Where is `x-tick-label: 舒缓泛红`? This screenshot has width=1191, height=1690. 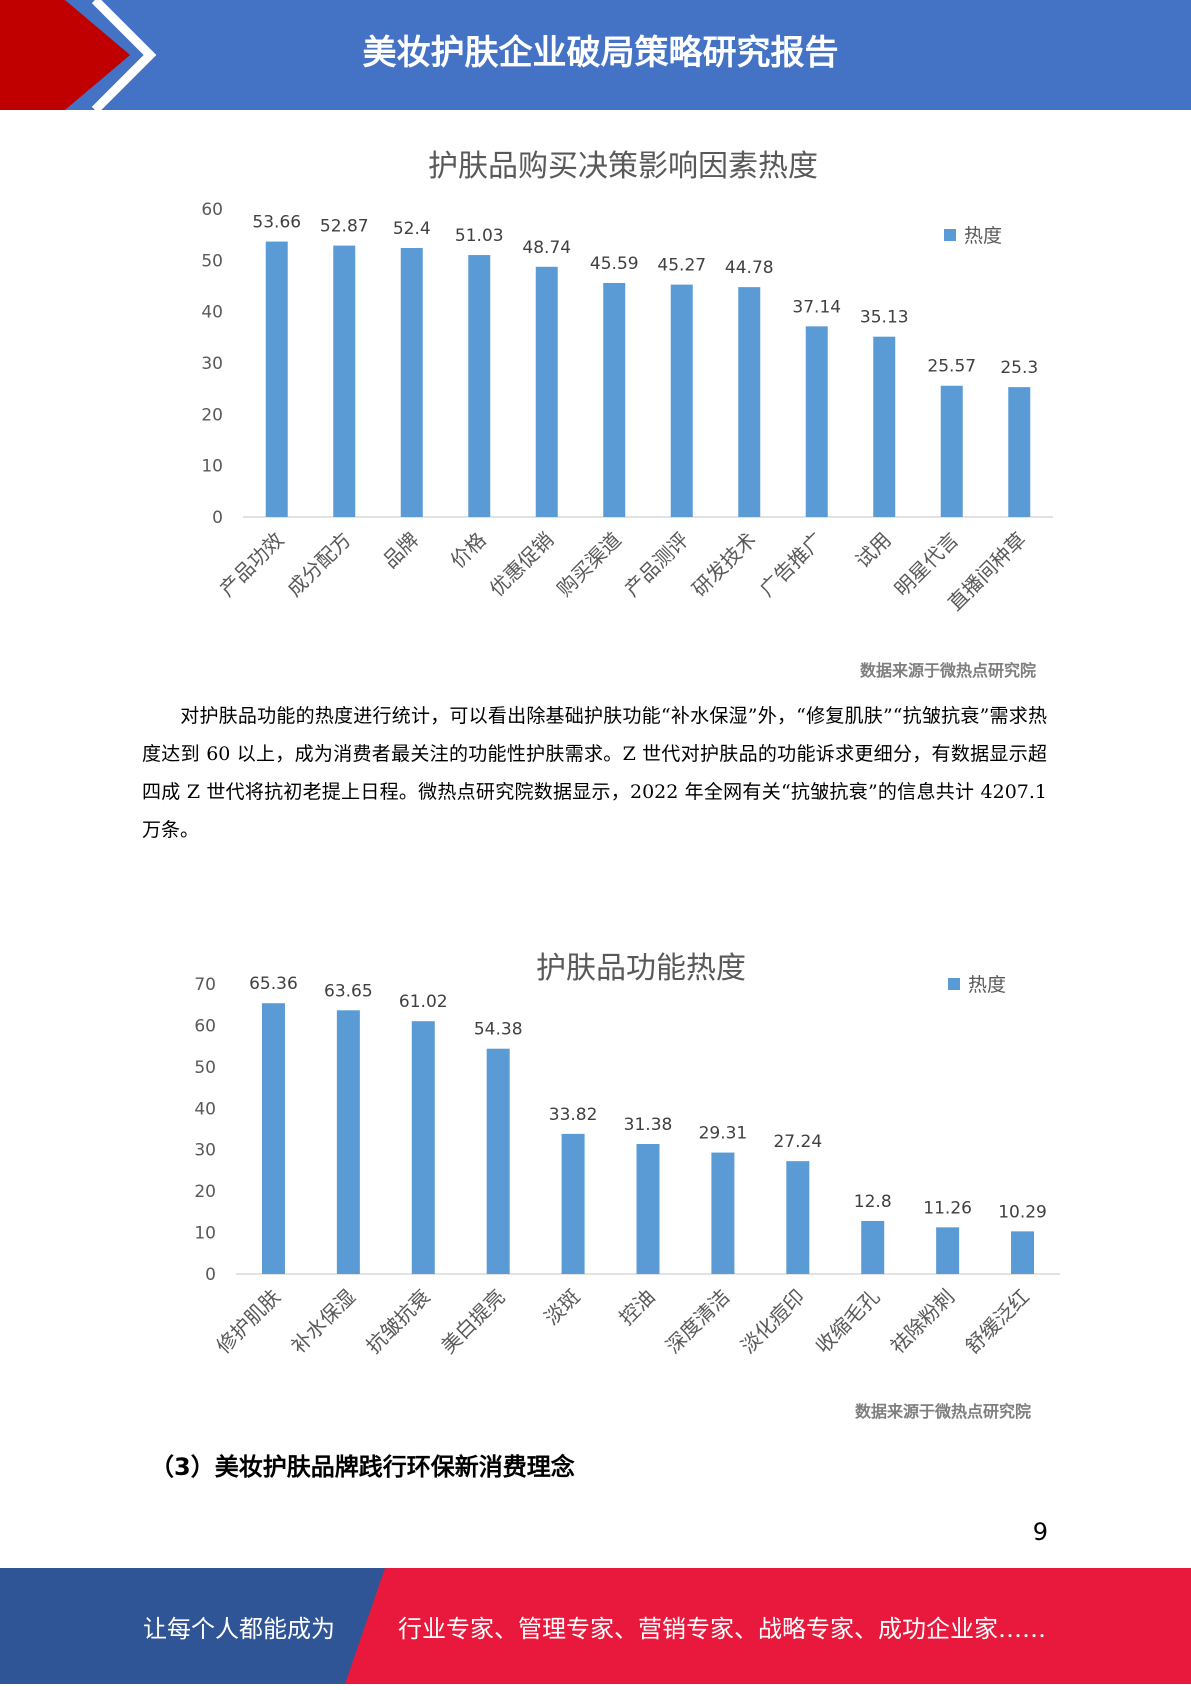 x-tick-label: 舒缓泛红 is located at coordinates (998, 1322).